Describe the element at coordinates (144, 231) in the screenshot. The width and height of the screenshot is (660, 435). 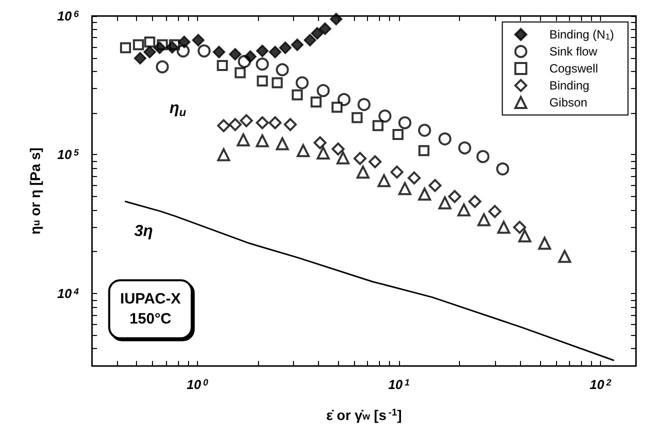
I see `series-label: 3η` at that location.